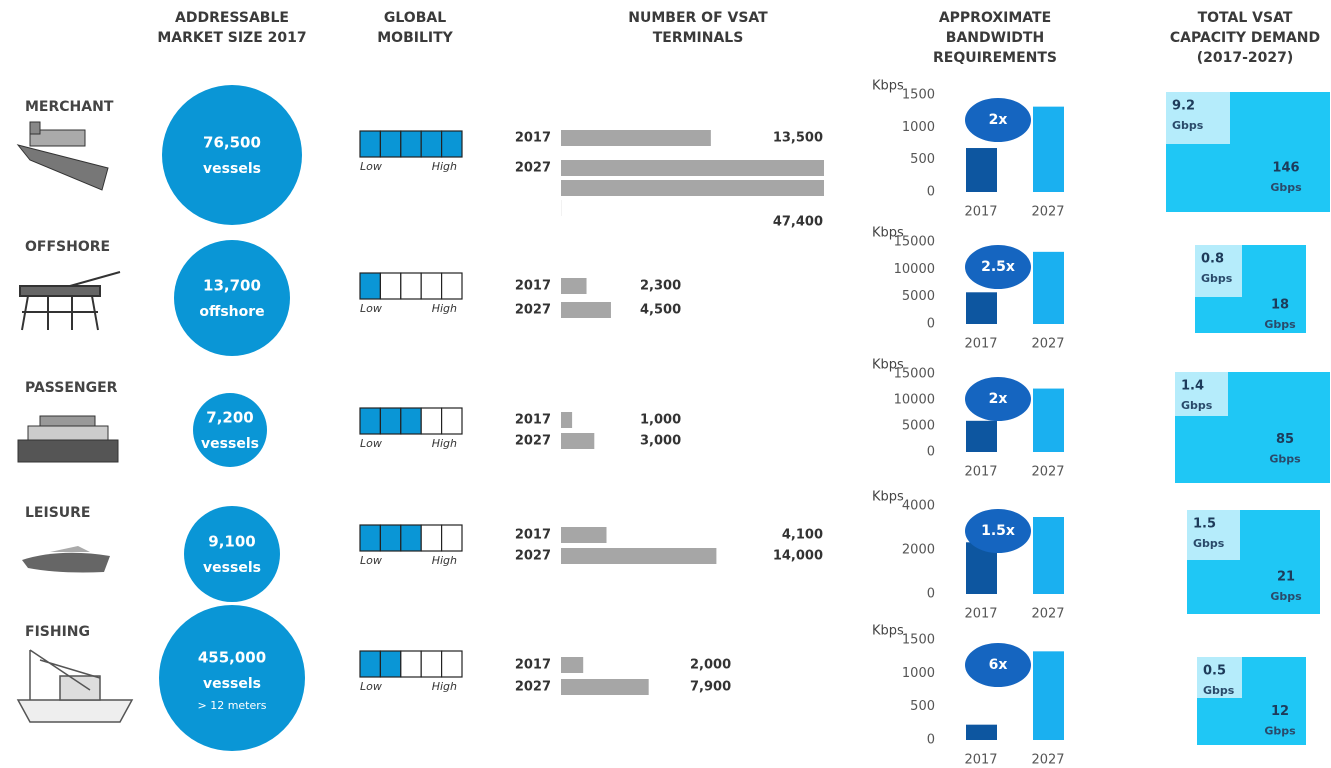 Image resolution: width=1331 pixels, height=768 pixels. Describe the element at coordinates (918, 506) in the screenshot. I see `bandwidth-tick: 4000` at that location.